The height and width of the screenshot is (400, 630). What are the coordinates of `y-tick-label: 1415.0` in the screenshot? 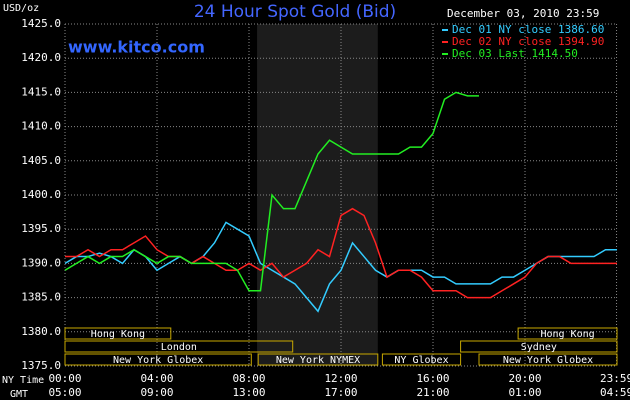 It's located at (41, 91).